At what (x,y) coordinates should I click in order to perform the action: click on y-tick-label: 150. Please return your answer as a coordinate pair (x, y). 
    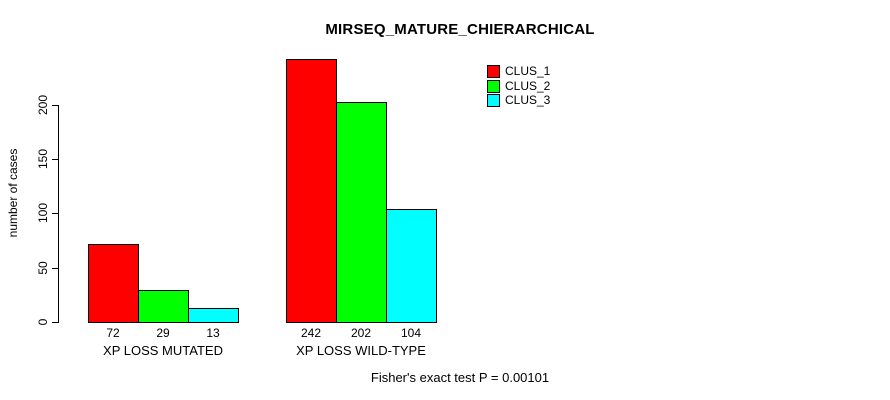
    Looking at the image, I should click on (43, 158).